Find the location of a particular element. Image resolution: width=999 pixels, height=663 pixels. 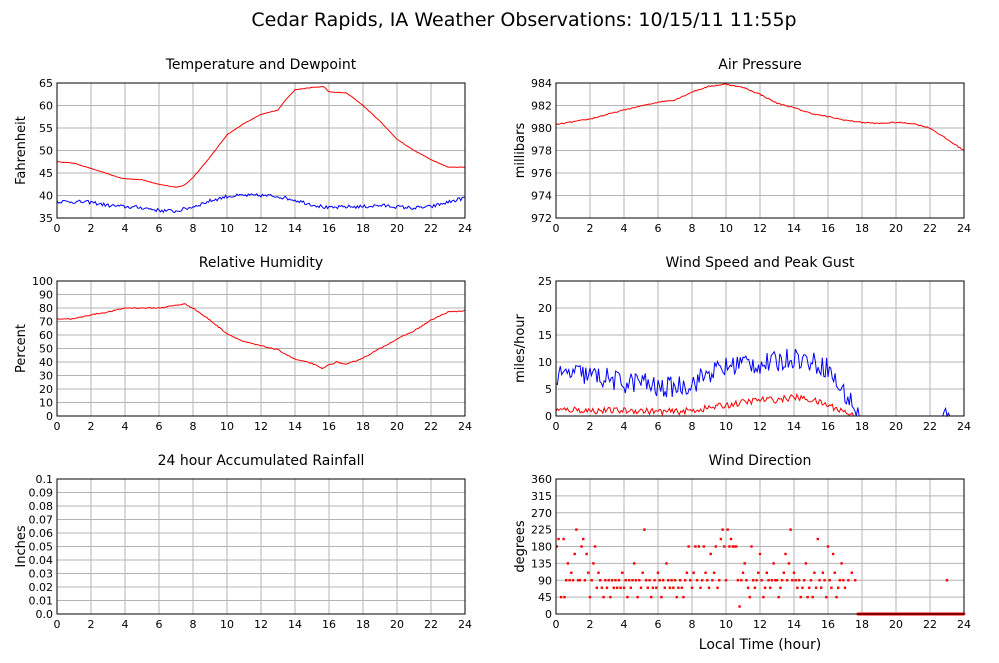

humidity-xtick-label-4: 8 is located at coordinates (193, 426).